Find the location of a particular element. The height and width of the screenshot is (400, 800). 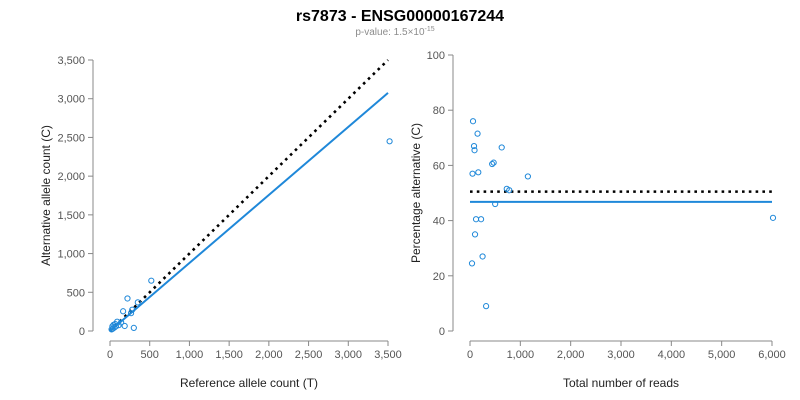

left-y-tick-label: 2,000 is located at coordinates (71, 177).